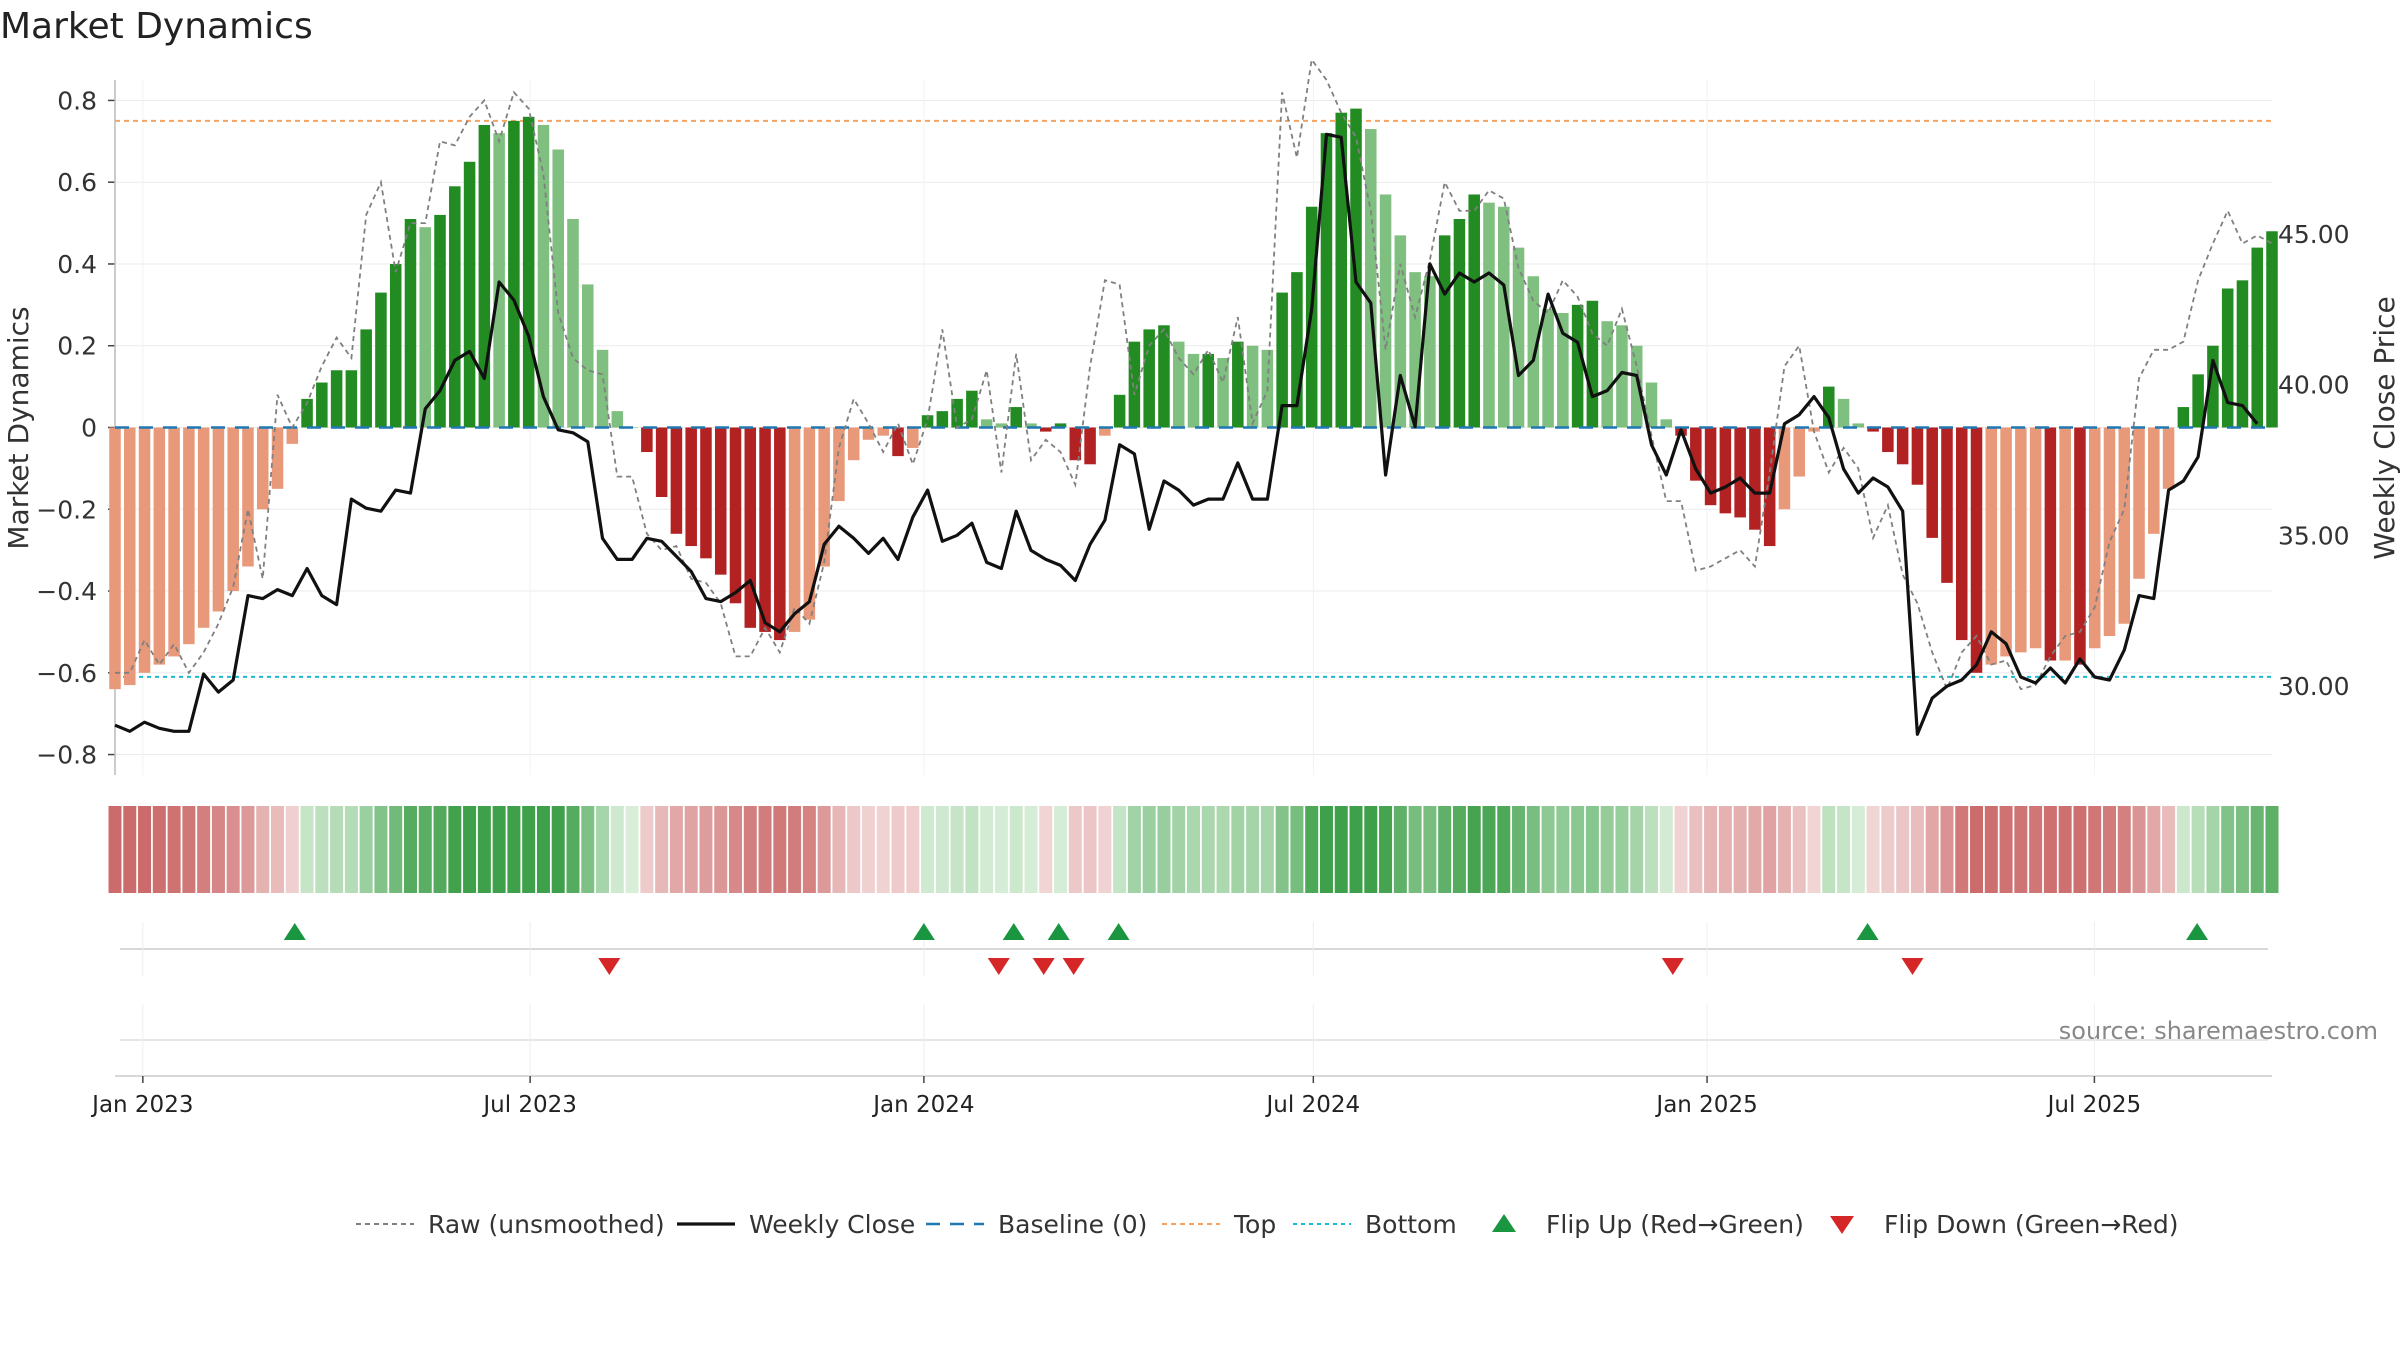 The image size is (2400, 1350). What do you see at coordinates (2384, 427) in the screenshot?
I see `y2-axis-label: Weekly Close Price` at bounding box center [2384, 427].